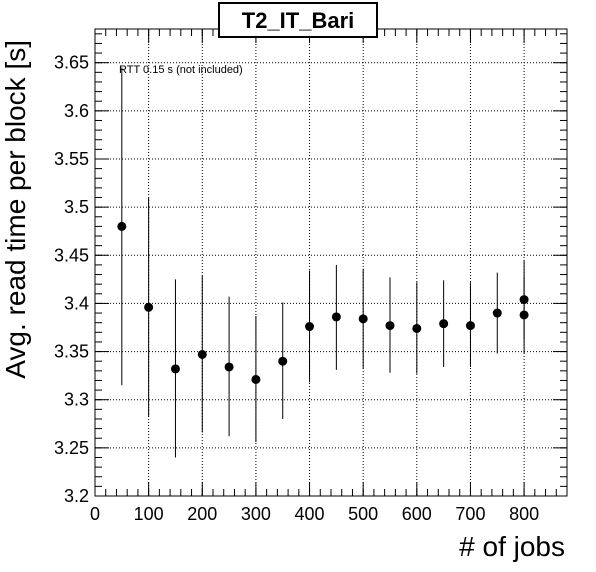  What do you see at coordinates (202, 514) in the screenshot?
I see `x-tick-label: 200` at bounding box center [202, 514].